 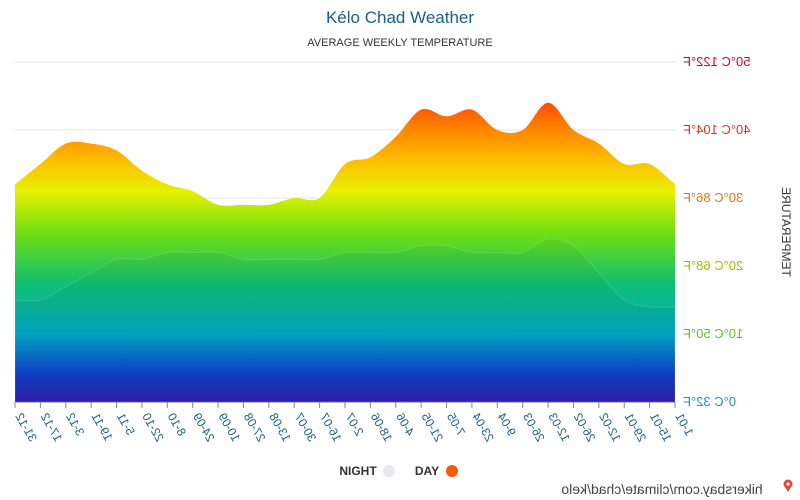 I want to click on x-tick-label: 17-12, so click(x=52, y=427).